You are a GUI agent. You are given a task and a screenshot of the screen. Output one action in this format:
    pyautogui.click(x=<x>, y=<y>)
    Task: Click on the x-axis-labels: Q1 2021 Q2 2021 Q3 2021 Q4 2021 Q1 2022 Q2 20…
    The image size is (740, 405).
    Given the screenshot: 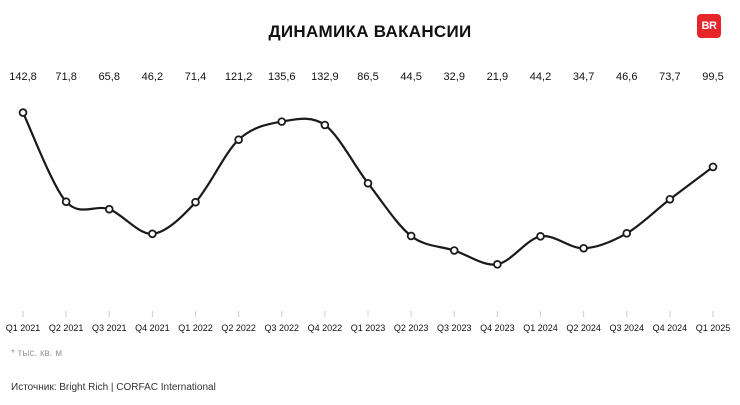 What is the action you would take?
    pyautogui.click(x=368, y=328)
    